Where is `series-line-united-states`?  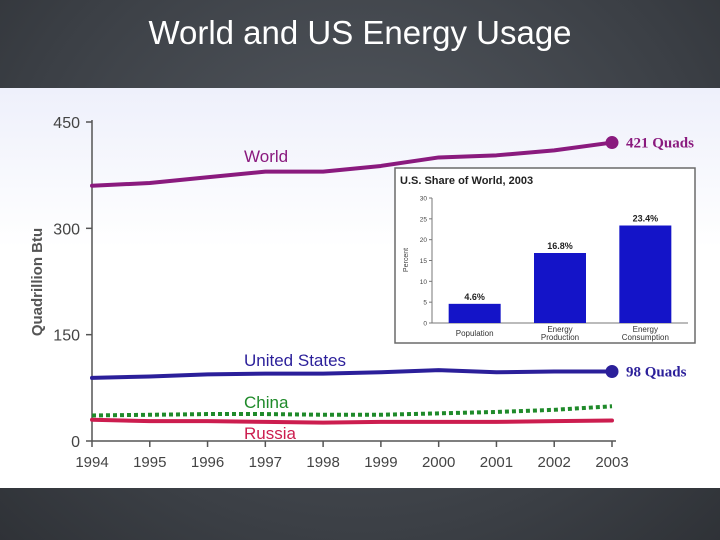 series-line-united-states is located at coordinates (352, 374).